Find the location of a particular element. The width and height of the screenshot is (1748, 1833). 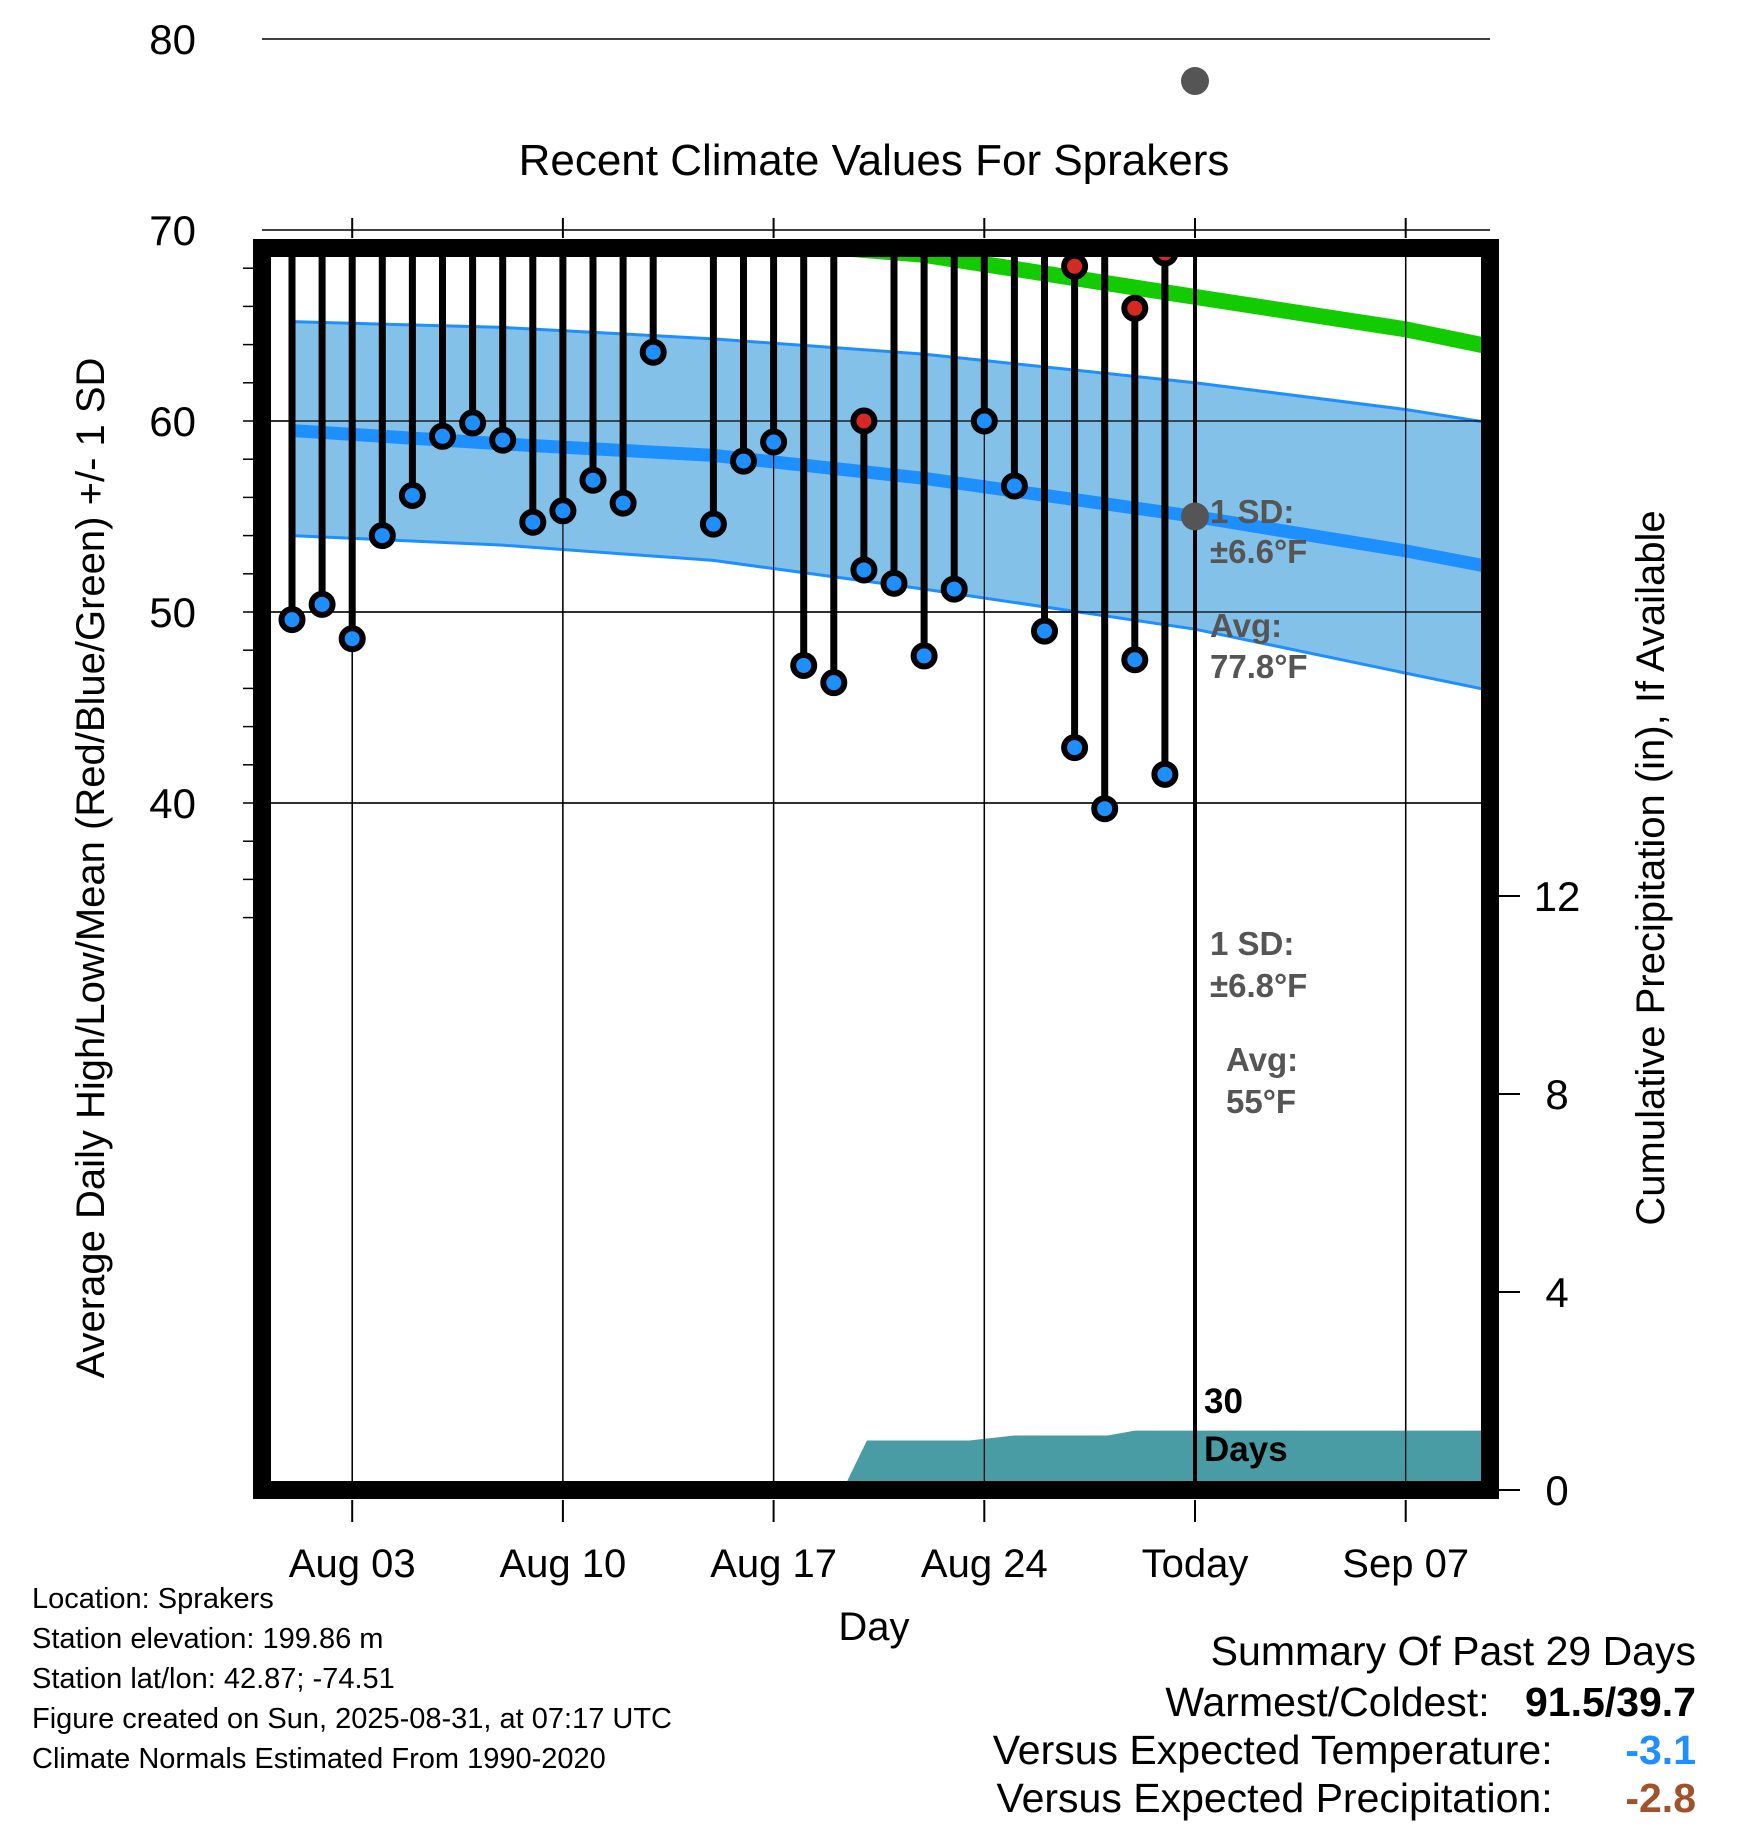

location-text: Location: Sprakers is located at coordinates (153, 1599).